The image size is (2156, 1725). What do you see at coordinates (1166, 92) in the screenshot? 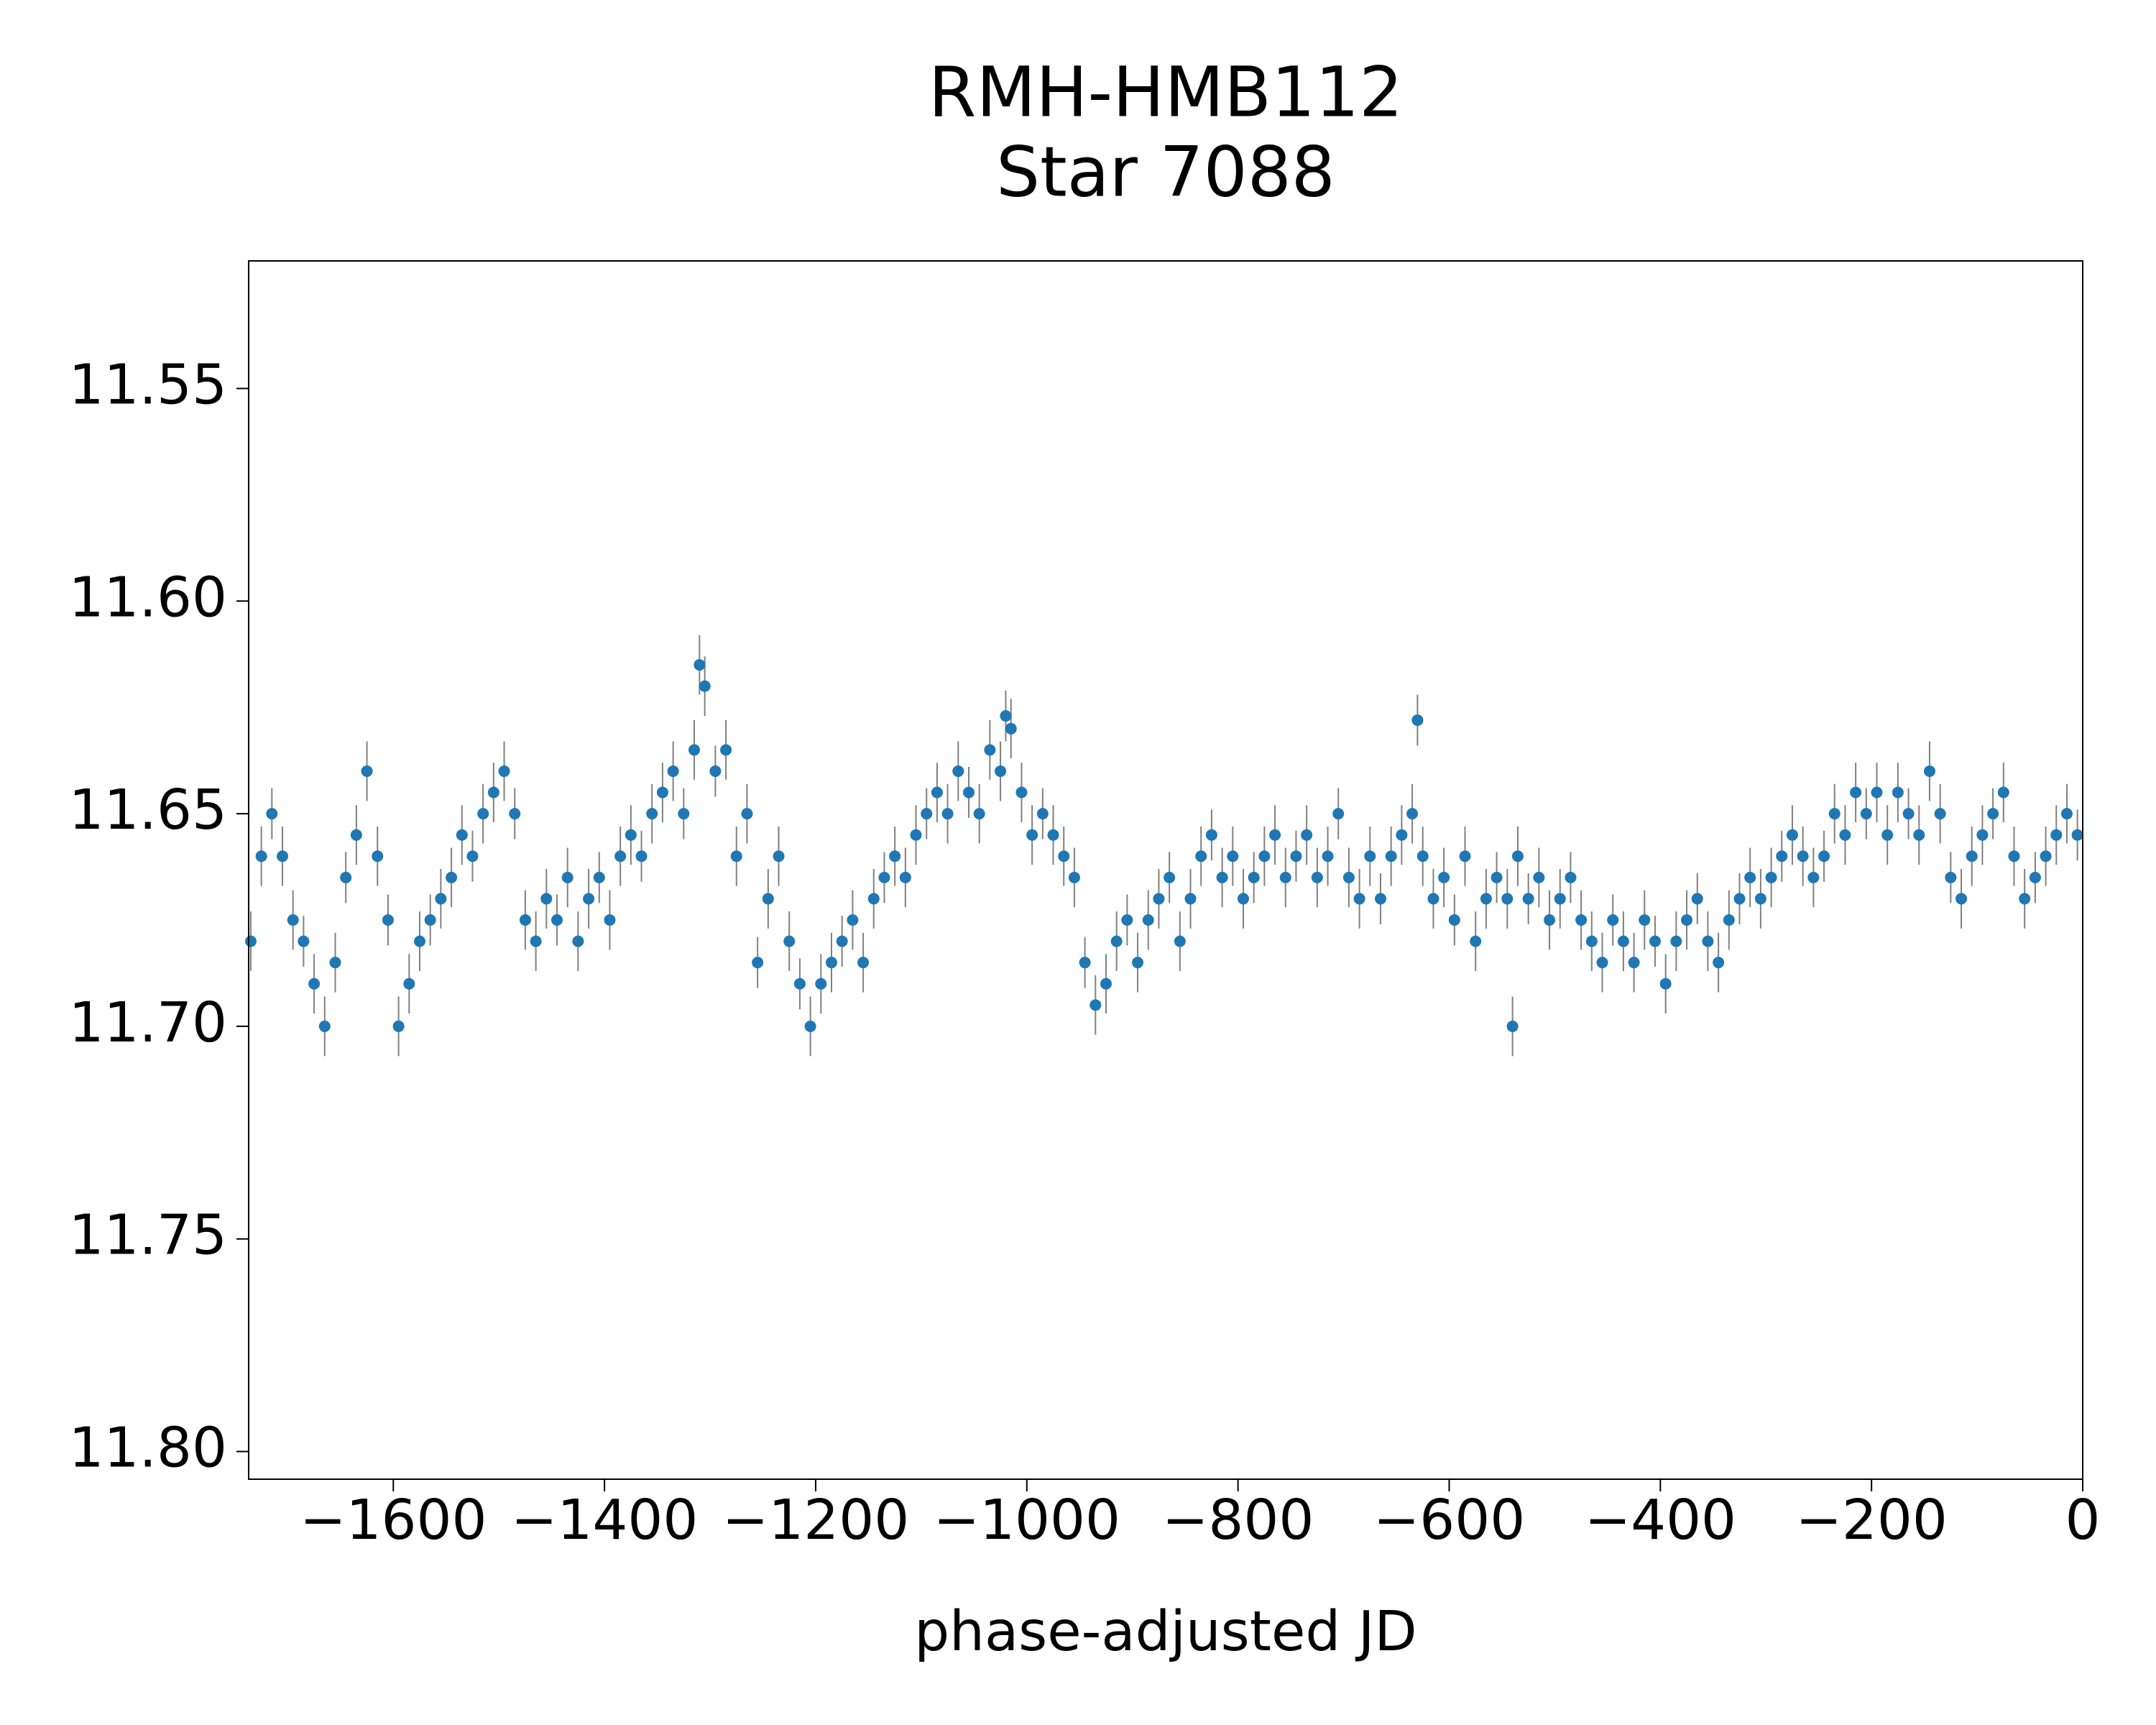
I see `chart-title: RMH-HMB112` at bounding box center [1166, 92].